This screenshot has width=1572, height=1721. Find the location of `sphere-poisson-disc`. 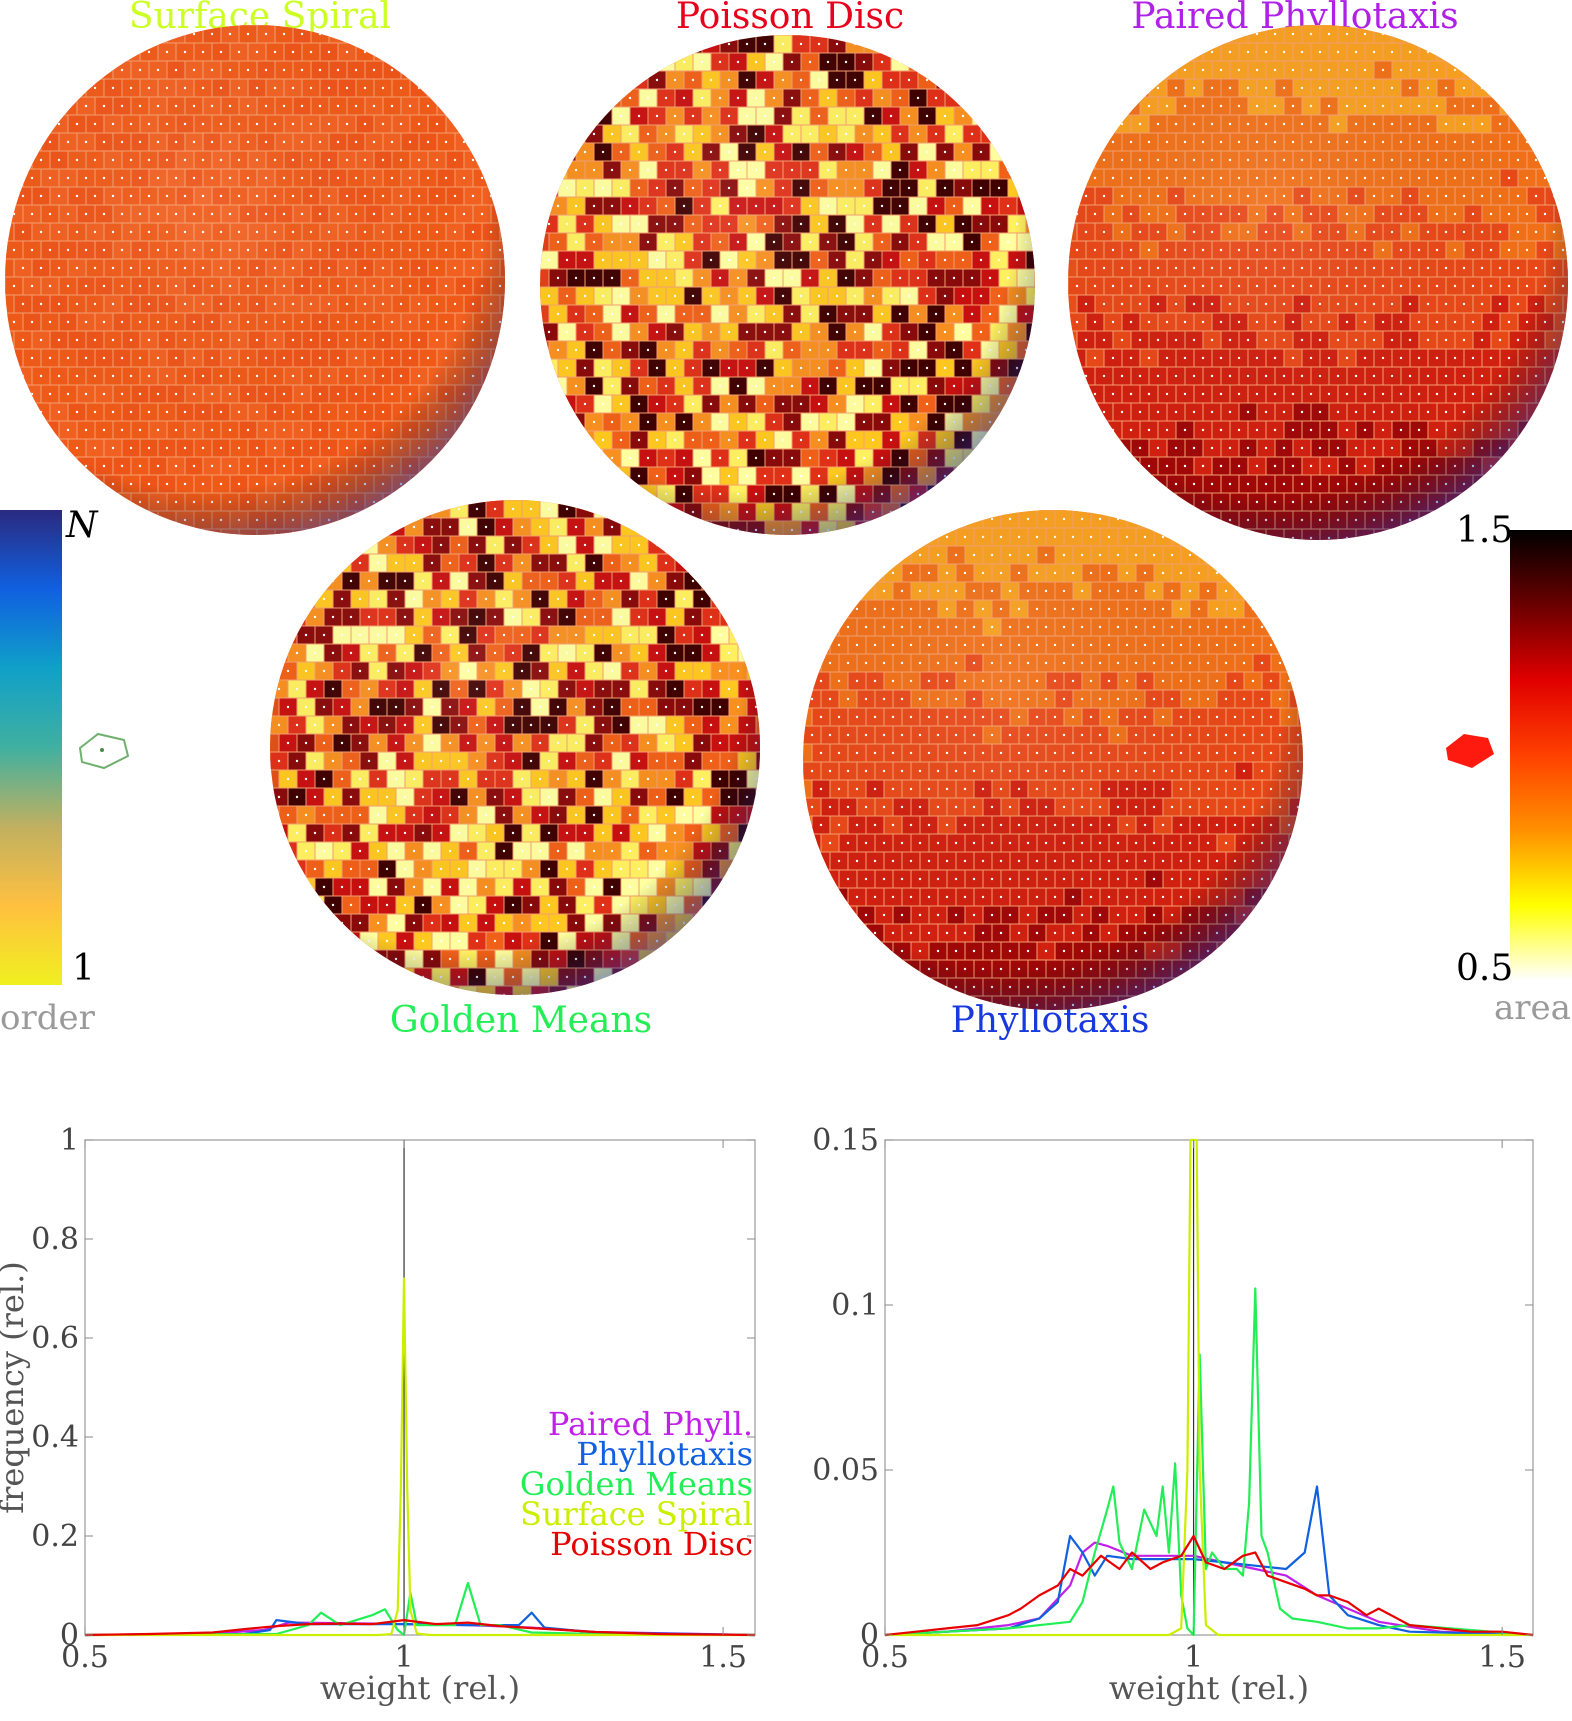

sphere-poisson-disc is located at coordinates (787, 285).